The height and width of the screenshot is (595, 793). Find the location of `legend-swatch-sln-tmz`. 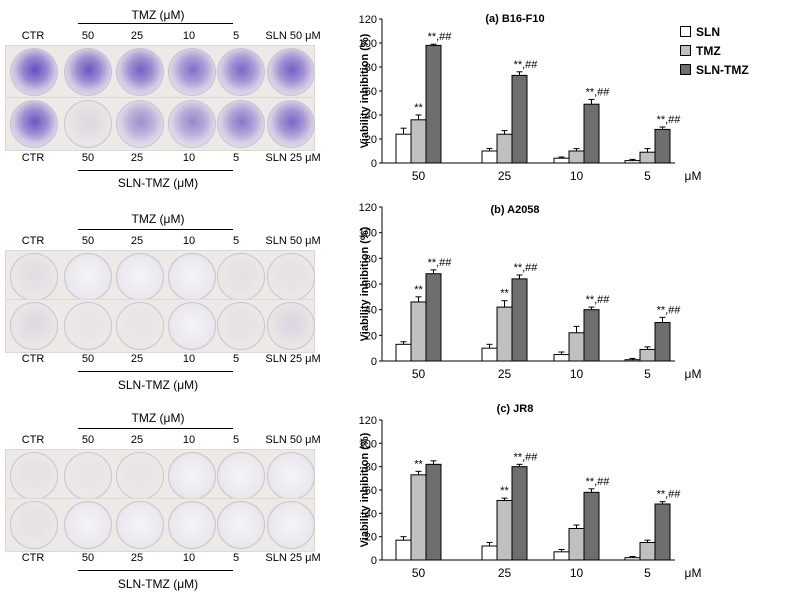

legend-swatch-sln-tmz is located at coordinates (685, 69).